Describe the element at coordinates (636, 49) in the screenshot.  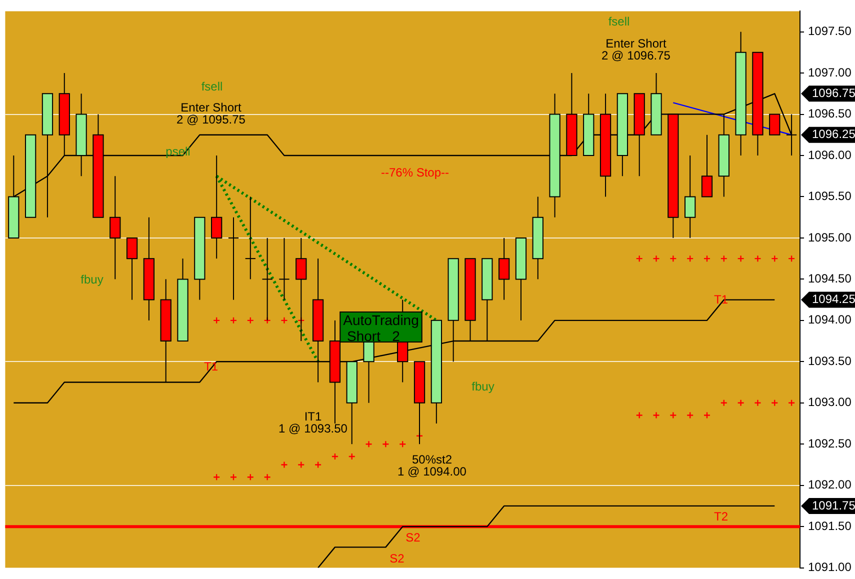
I see `annotation: Enter Short 2 @ 1096.75` at that location.